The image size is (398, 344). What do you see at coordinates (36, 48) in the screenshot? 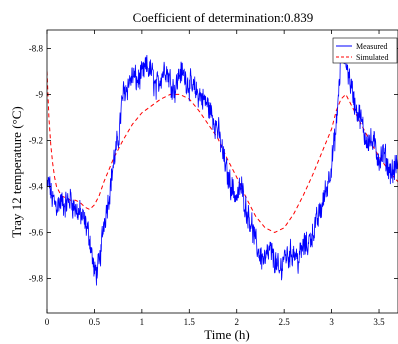
I see `y-tick-label: -8.8` at bounding box center [36, 48].